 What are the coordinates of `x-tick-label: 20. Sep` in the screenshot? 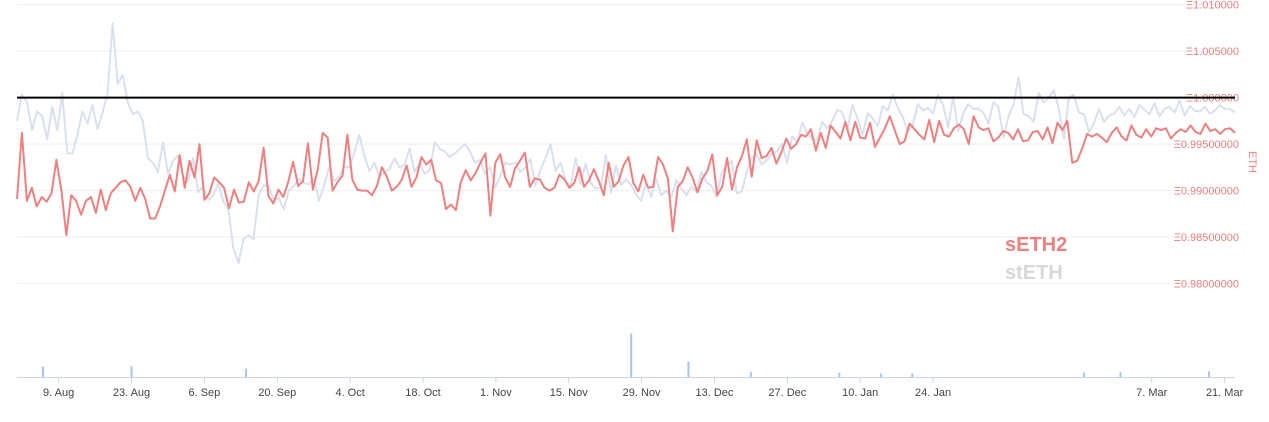 It's located at (277, 393).